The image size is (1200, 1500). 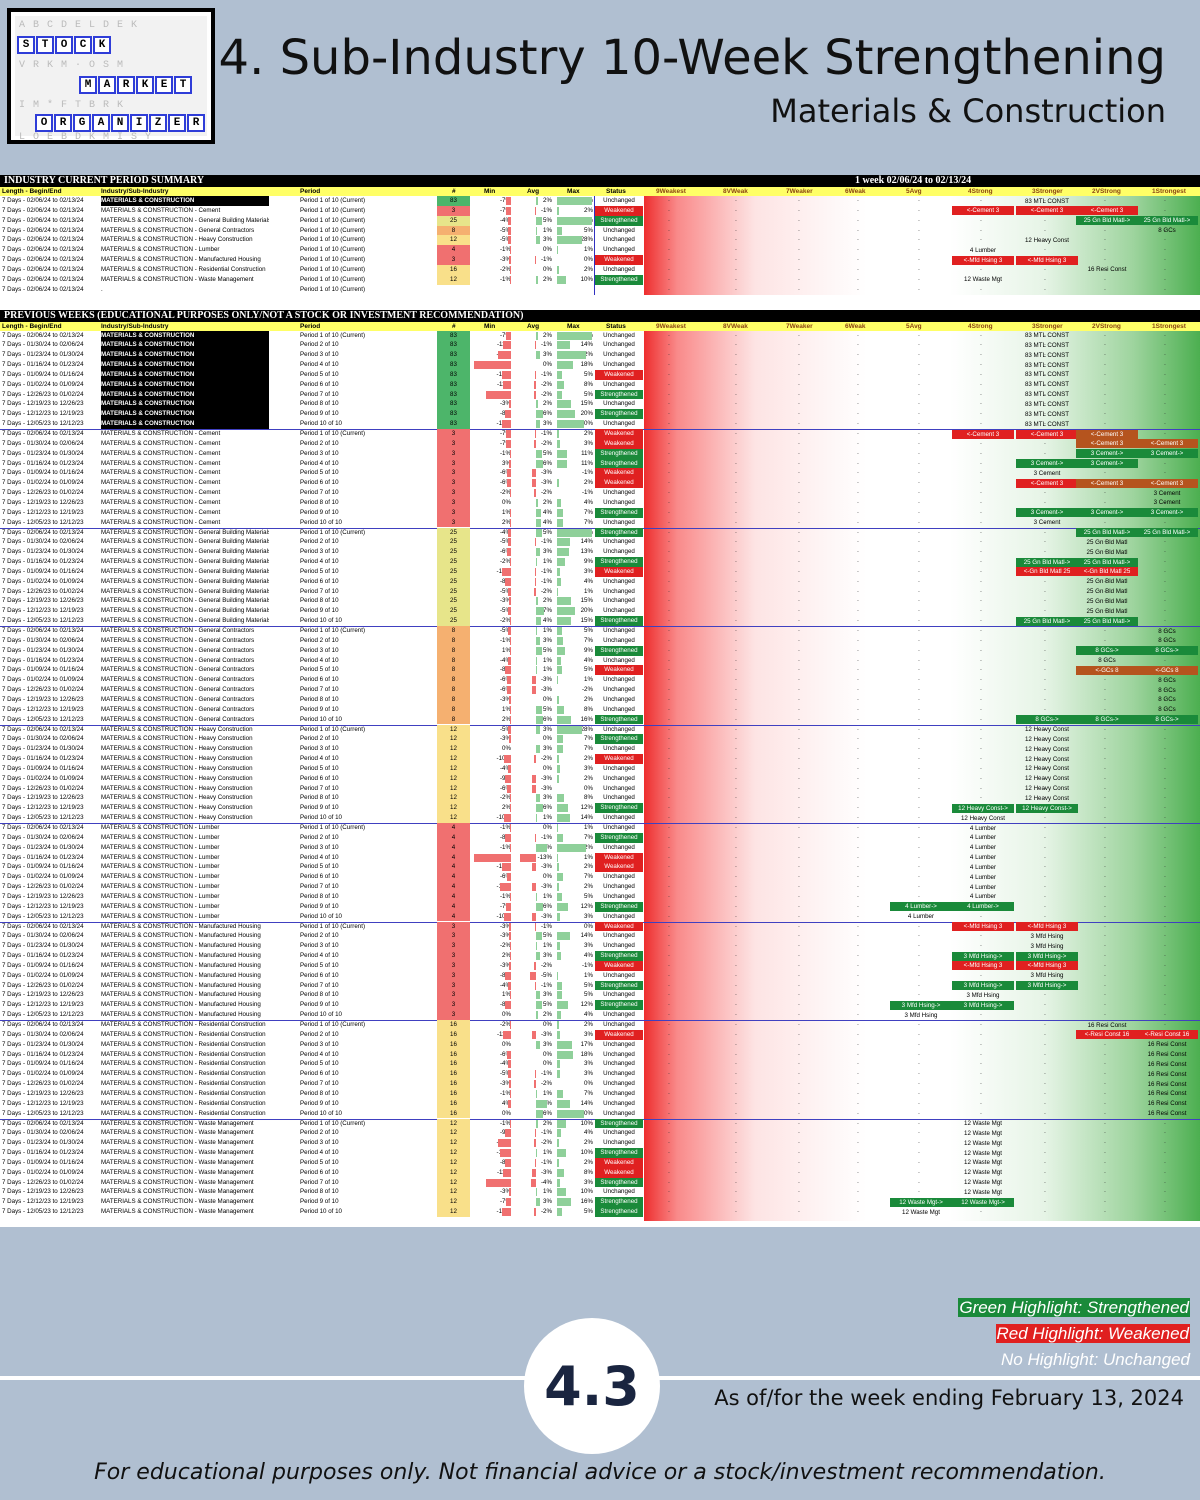 I want to click on row-min: -3%, so click(x=505, y=965).